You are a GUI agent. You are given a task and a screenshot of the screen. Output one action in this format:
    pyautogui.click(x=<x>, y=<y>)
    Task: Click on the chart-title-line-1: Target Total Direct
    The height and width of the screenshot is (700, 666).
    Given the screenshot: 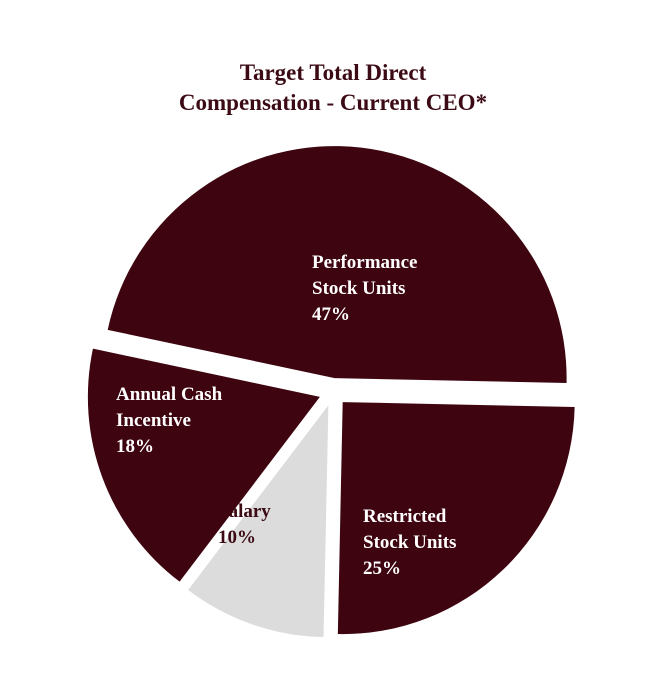 What is the action you would take?
    pyautogui.click(x=333, y=72)
    